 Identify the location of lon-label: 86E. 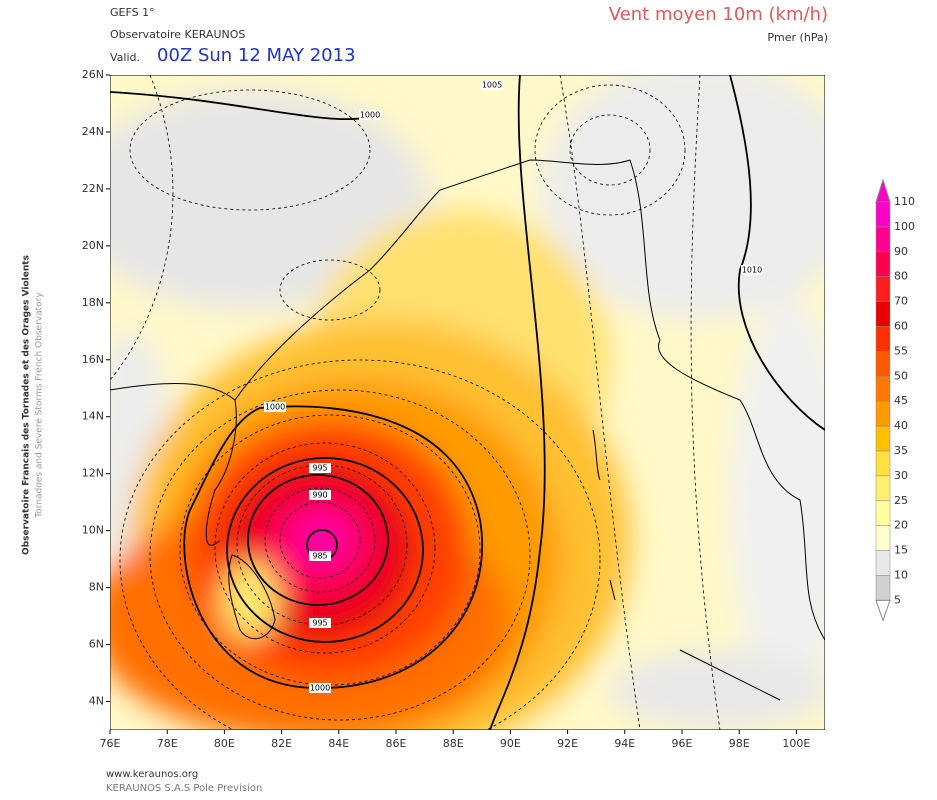
(396, 743).